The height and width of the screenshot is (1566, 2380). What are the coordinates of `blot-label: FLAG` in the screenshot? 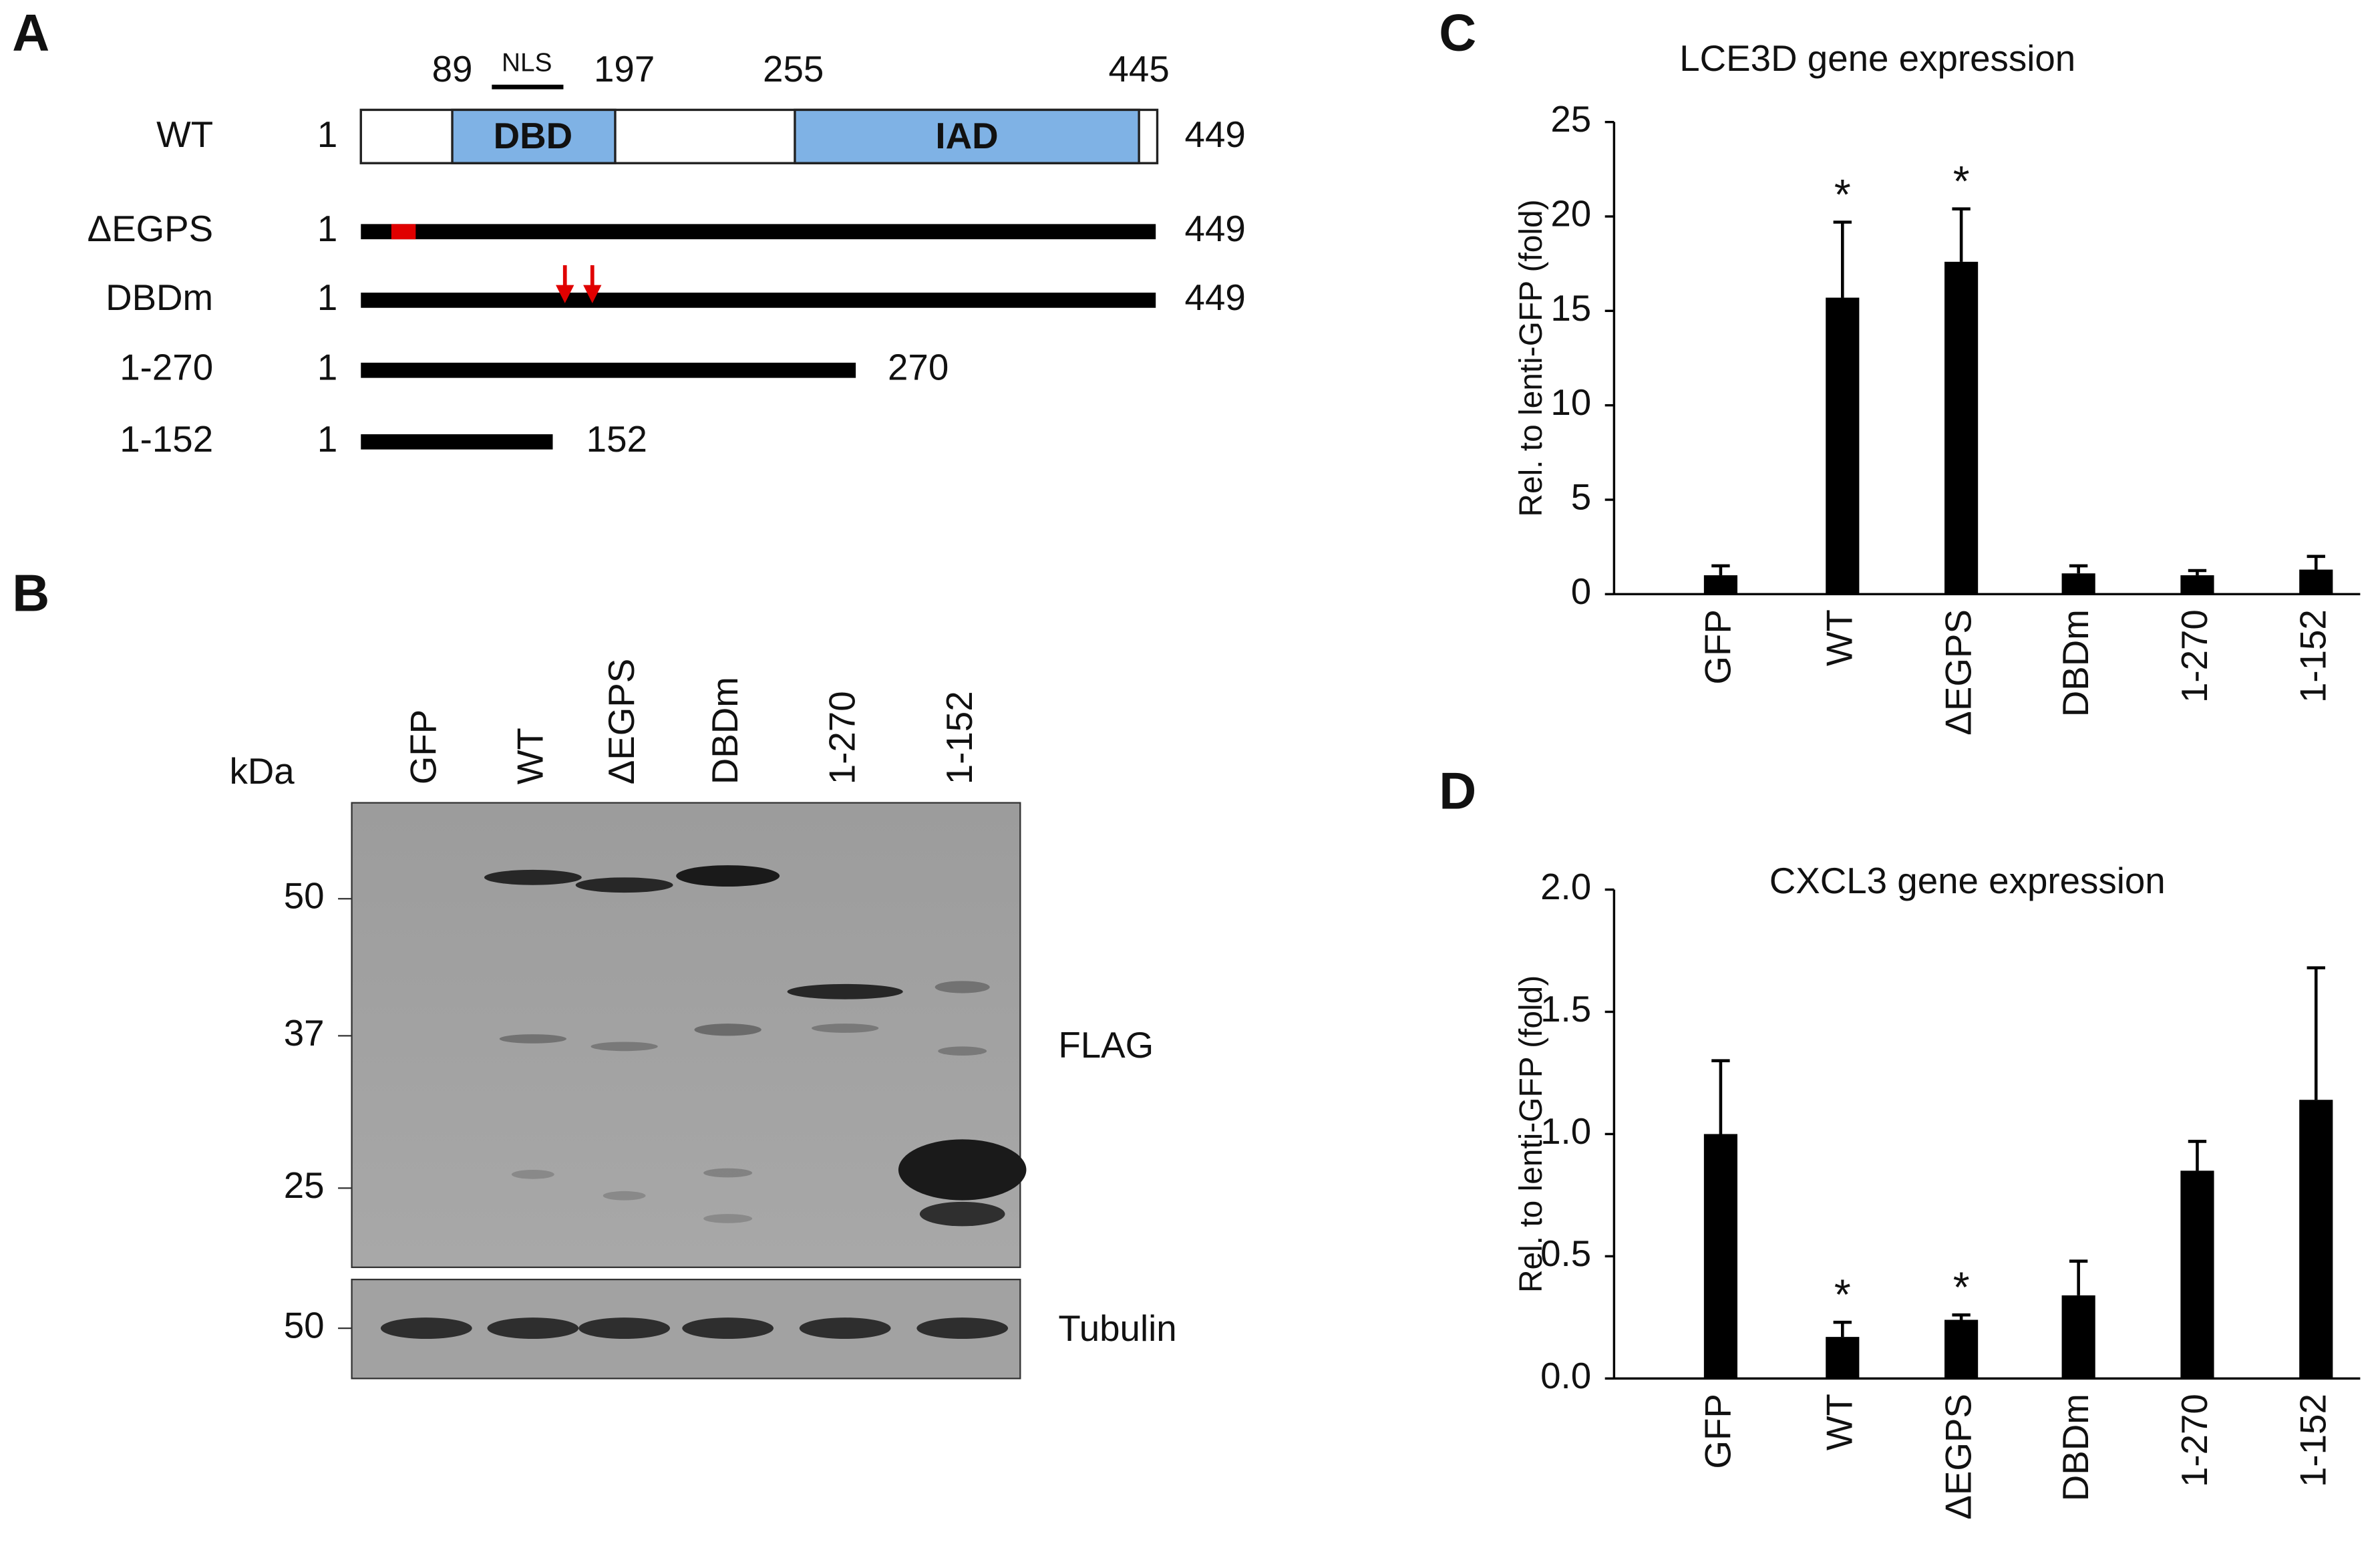 It's located at (1106, 1045).